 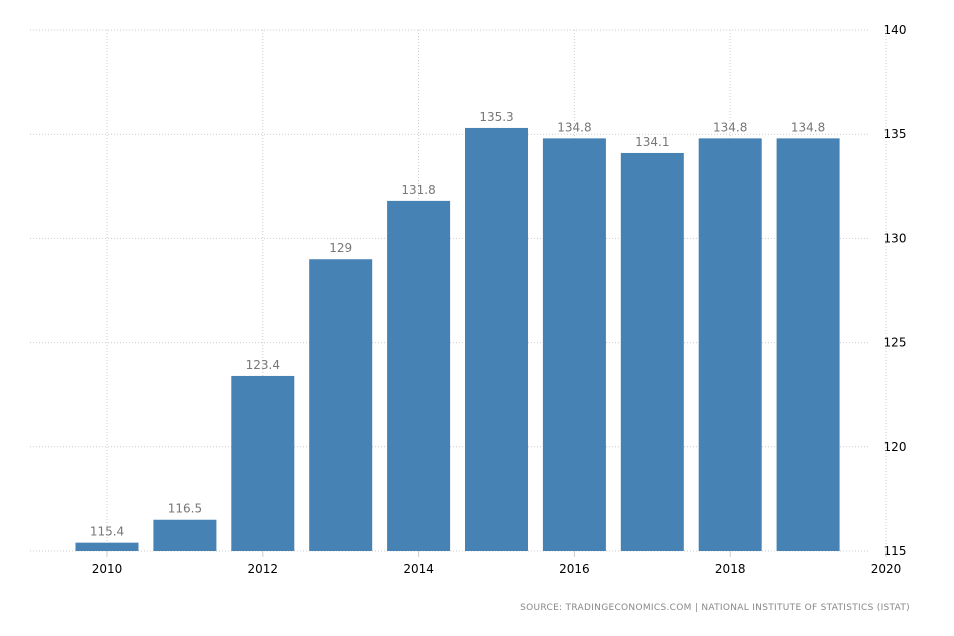 What do you see at coordinates (730, 569) in the screenshot?
I see `x-tick-label: 2018` at bounding box center [730, 569].